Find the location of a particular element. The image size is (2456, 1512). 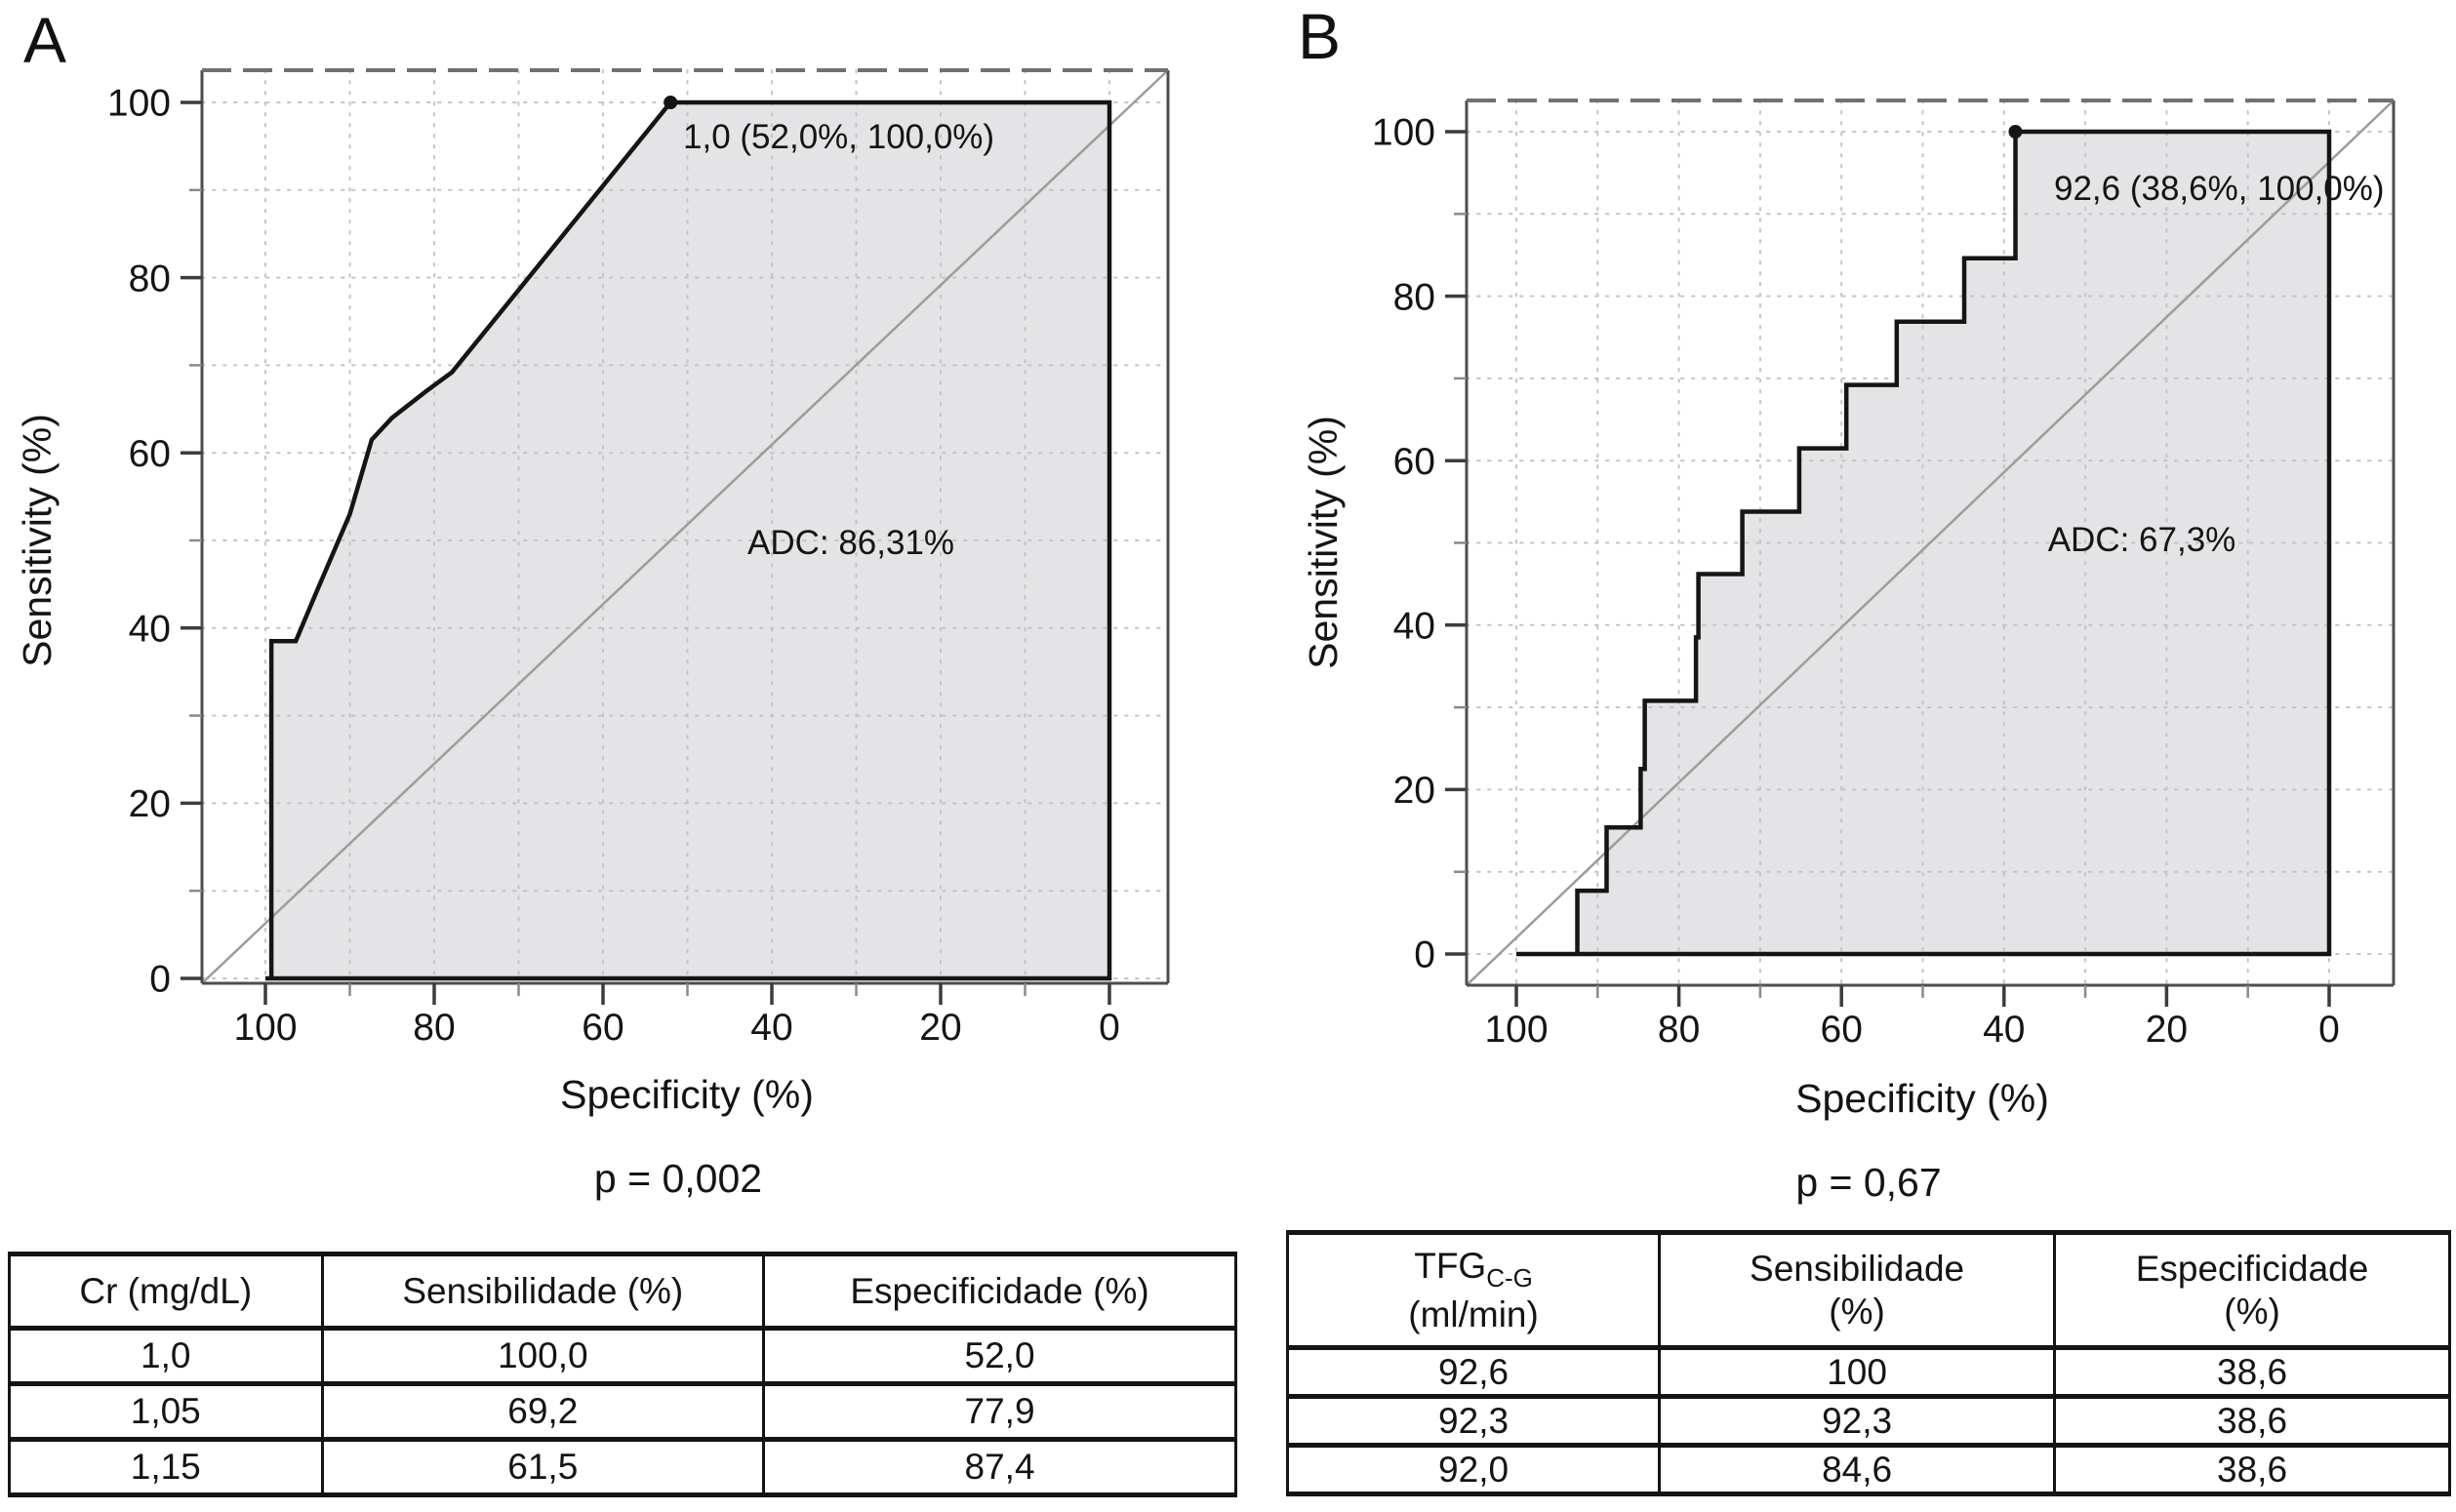

cutoff-label: 92,6 (38,6%, 100,0%) is located at coordinates (2219, 189).